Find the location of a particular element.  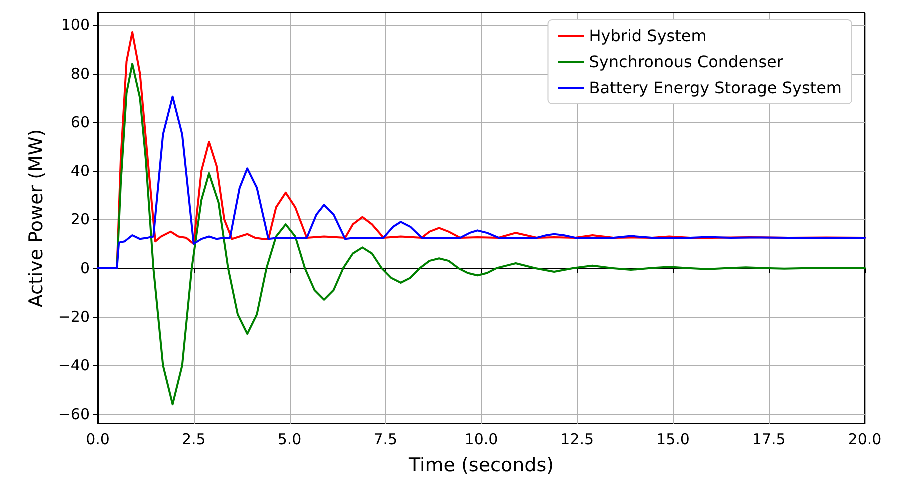

y-tick-label: 20 is located at coordinates (80, 219).